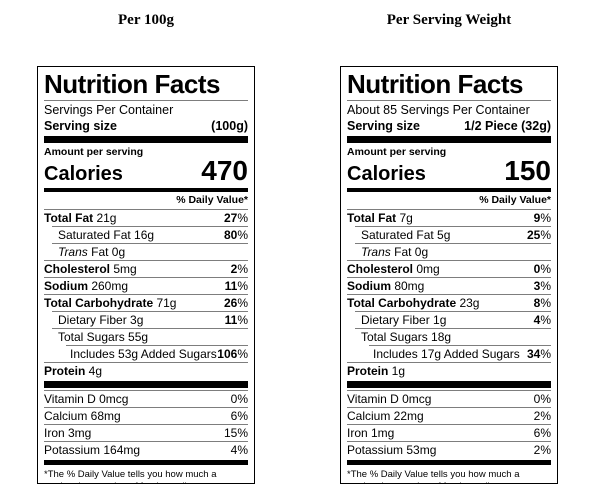 This screenshot has width=608, height=490. What do you see at coordinates (86, 285) in the screenshot?
I see `nutrient-name: Sodium 260mg` at bounding box center [86, 285].